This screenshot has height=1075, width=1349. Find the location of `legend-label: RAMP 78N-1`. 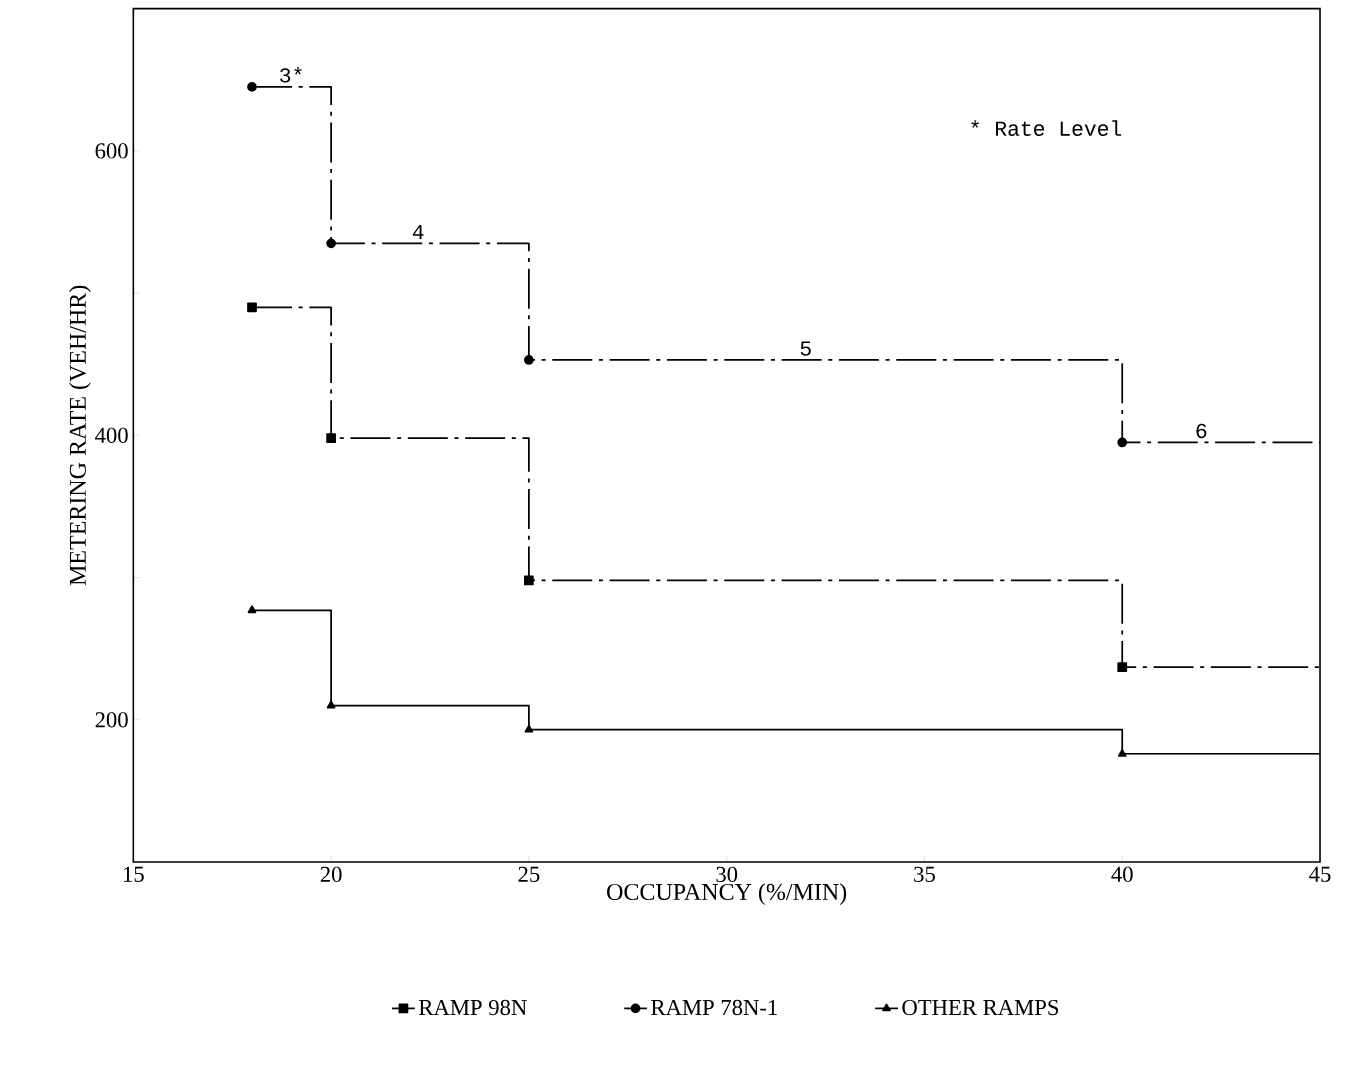

legend-label: RAMP 78N-1 is located at coordinates (714, 1007).